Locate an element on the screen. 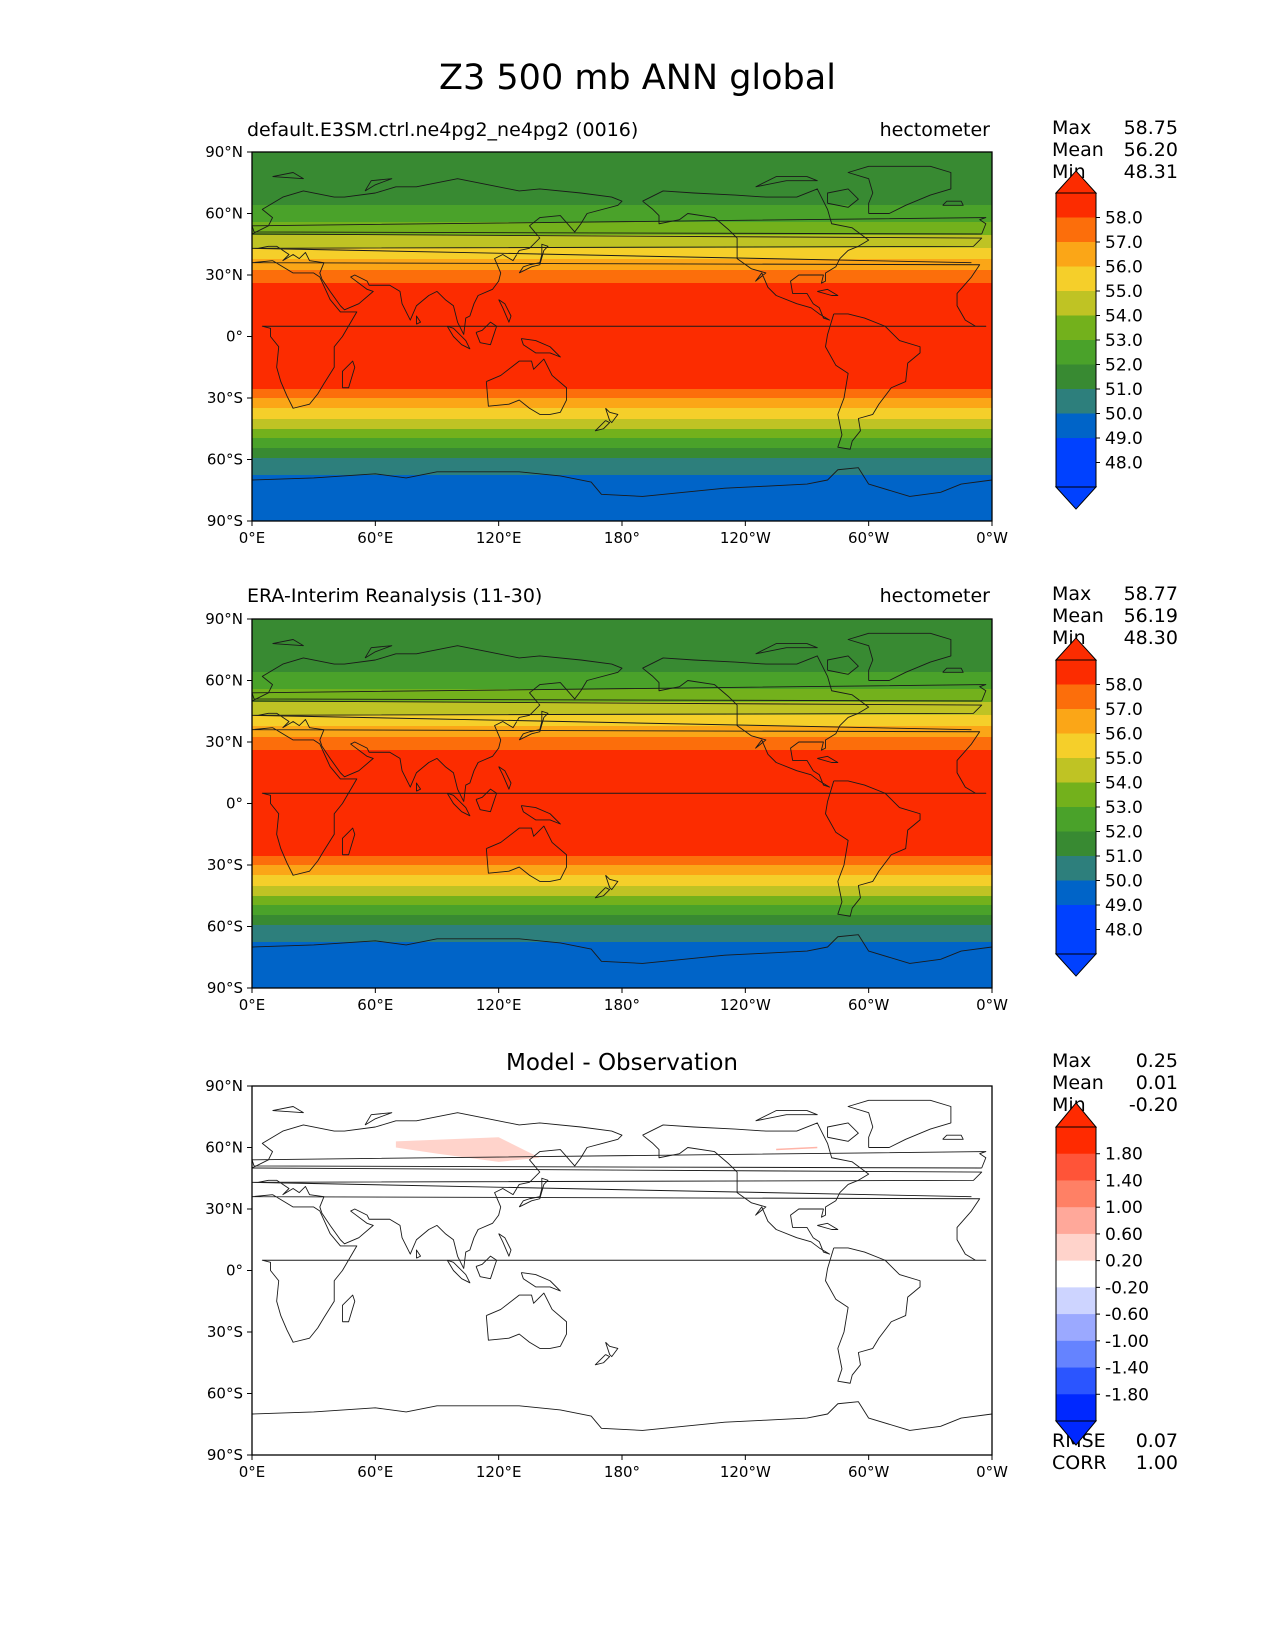  x-tick-label: 0°W is located at coordinates (992, 1005).